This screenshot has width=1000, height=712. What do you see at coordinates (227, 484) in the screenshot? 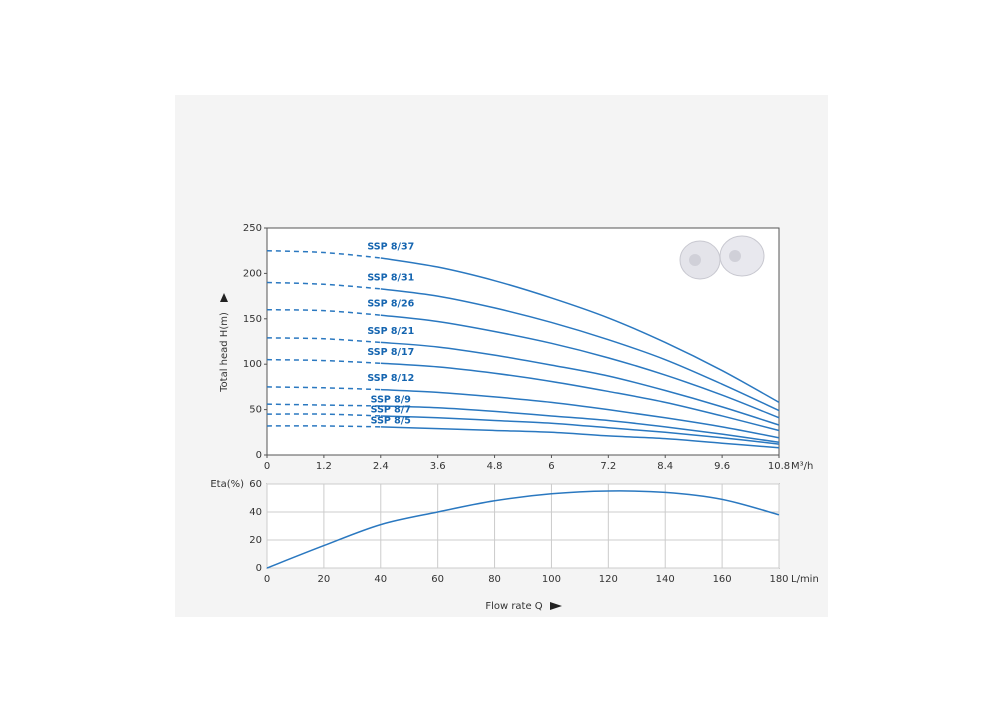
I see `y-axis-label: Eta(%)` at bounding box center [227, 484].